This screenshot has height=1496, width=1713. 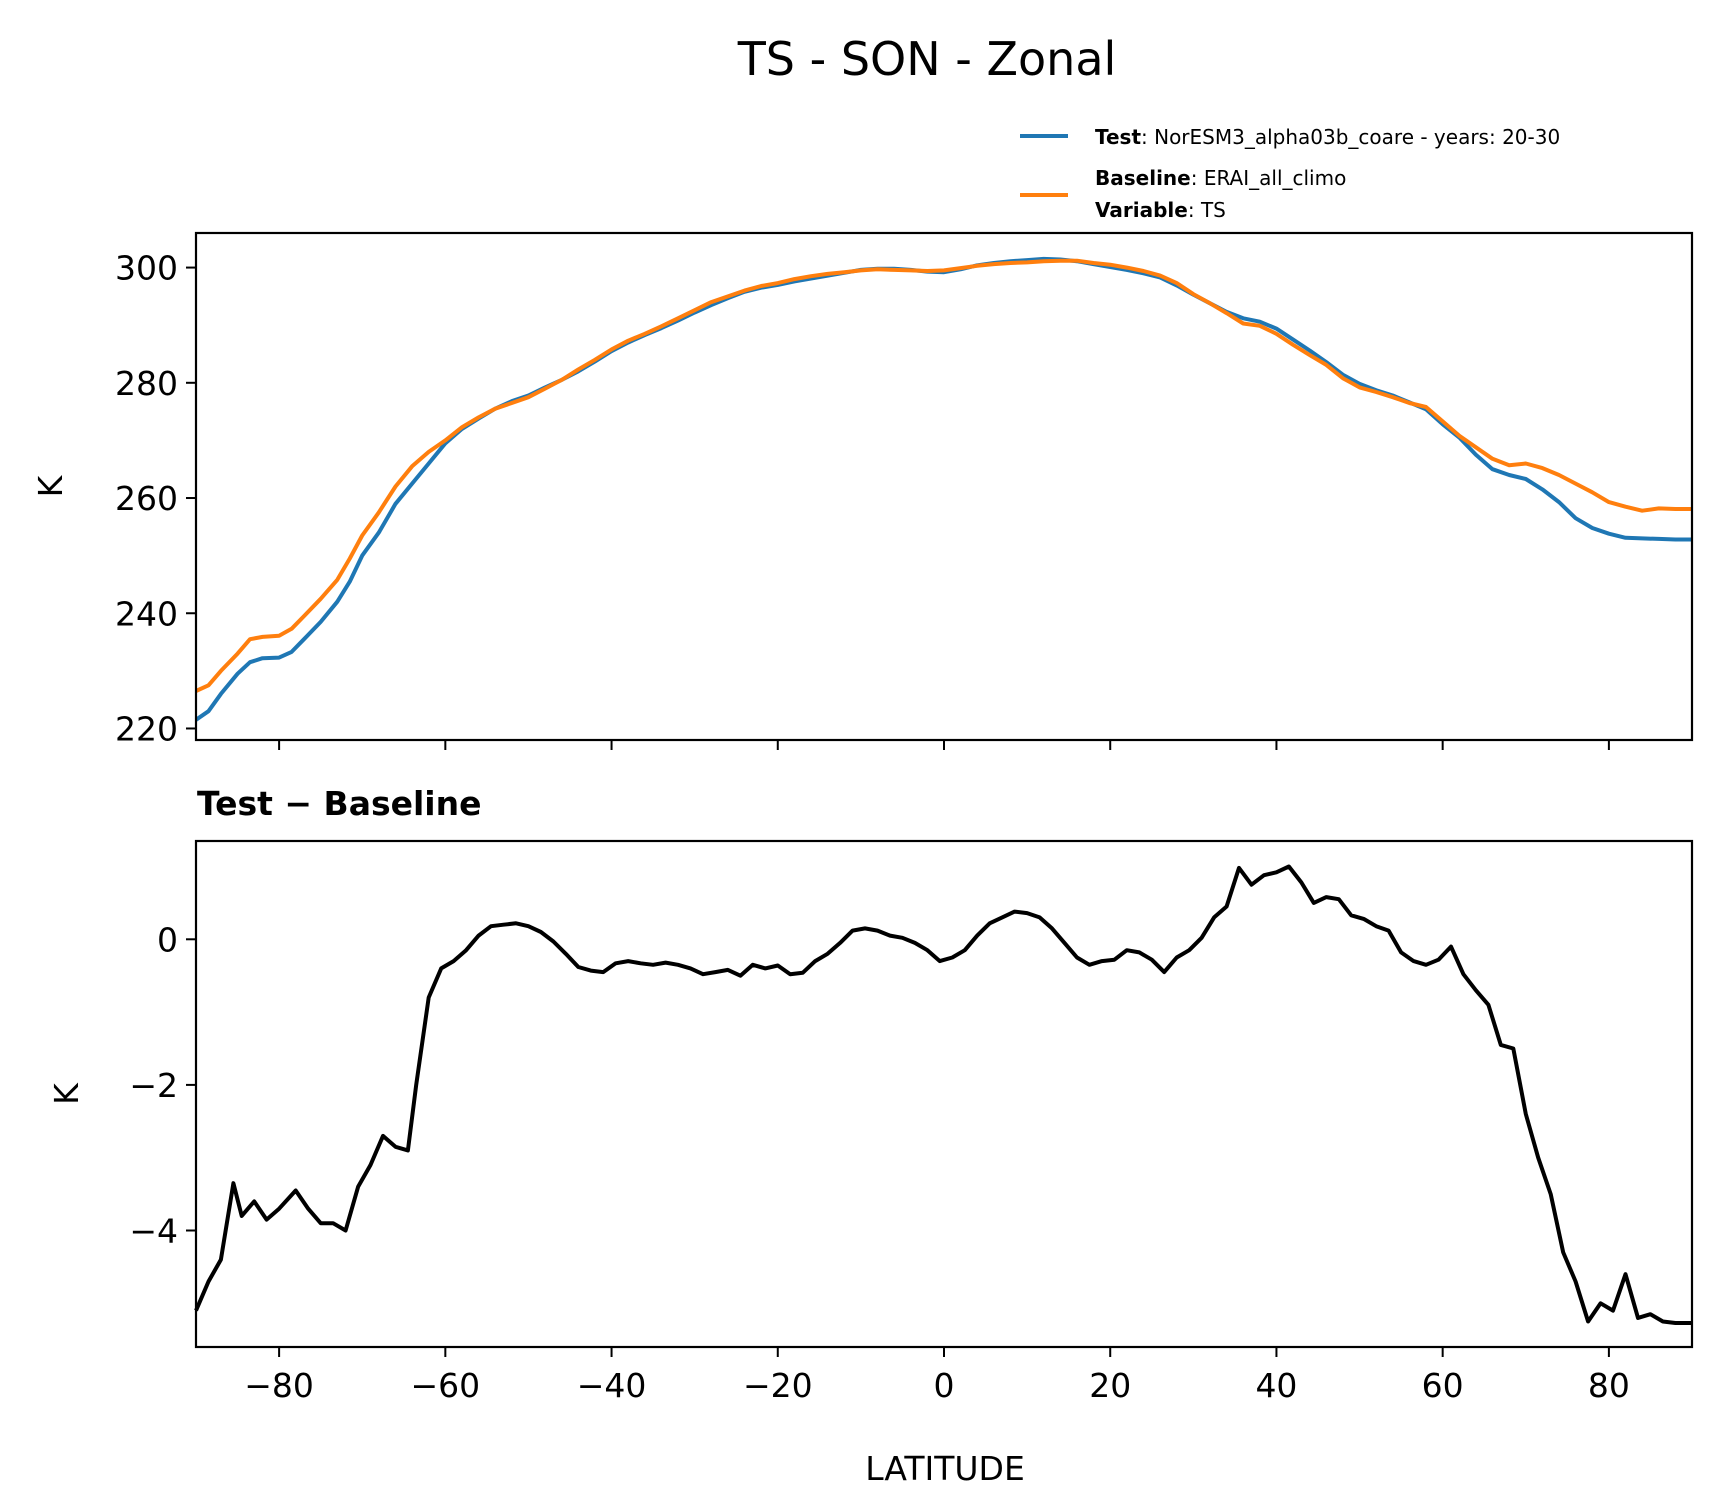 What do you see at coordinates (927, 59) in the screenshot?
I see `figure-title: TS - SON - Zonal` at bounding box center [927, 59].